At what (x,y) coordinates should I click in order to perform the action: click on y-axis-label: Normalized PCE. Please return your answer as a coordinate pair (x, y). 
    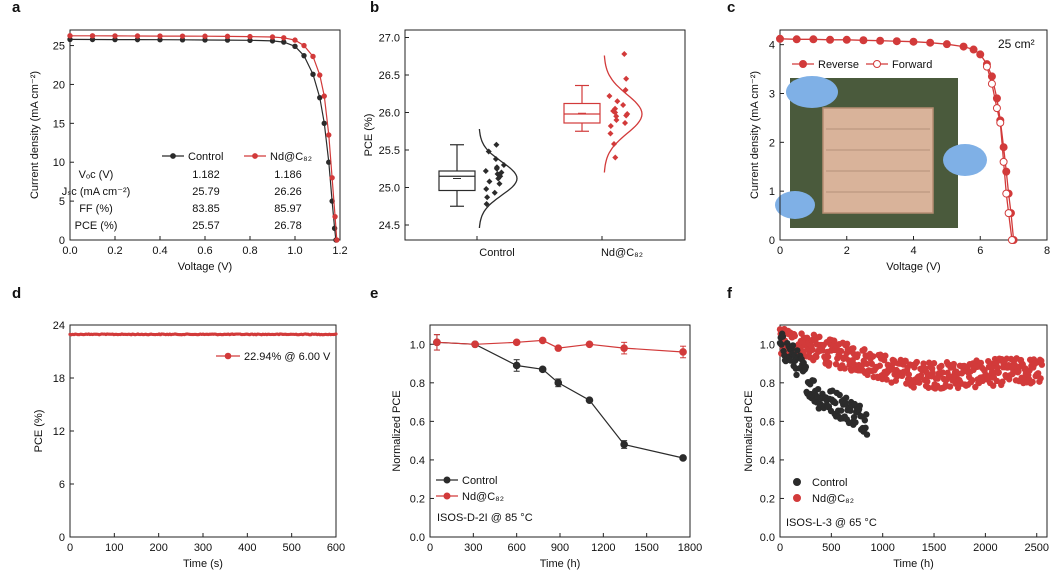
    Looking at the image, I should click on (749, 430).